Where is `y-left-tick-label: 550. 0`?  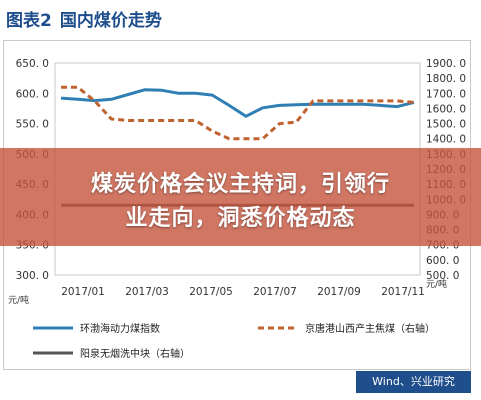 y-left-tick-label: 550. 0 is located at coordinates (32, 125).